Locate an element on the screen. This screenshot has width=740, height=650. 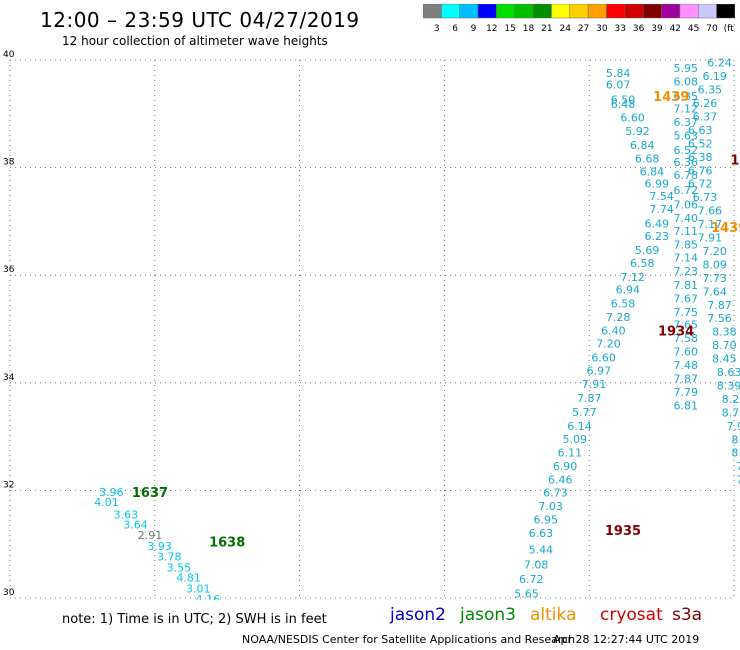
swh-value: 8.40 is located at coordinates (735, 453).